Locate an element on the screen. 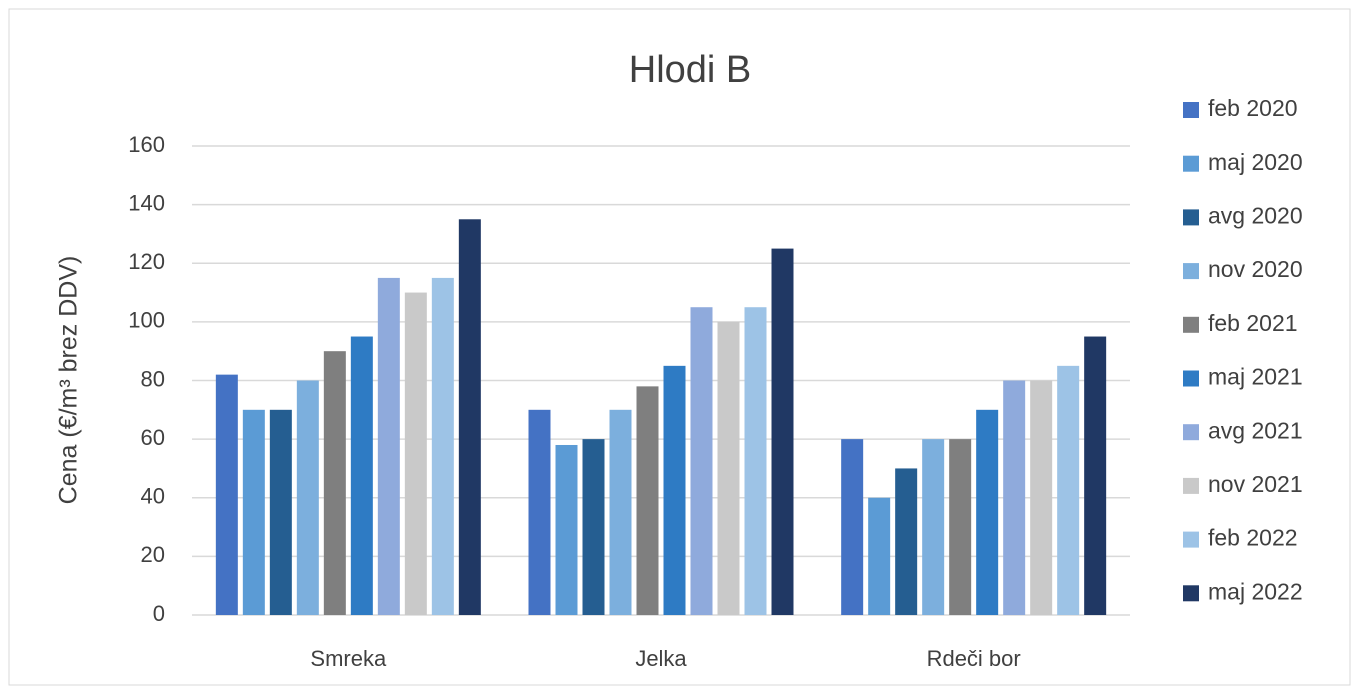  legend-label: maj 2022 is located at coordinates (1255, 591).